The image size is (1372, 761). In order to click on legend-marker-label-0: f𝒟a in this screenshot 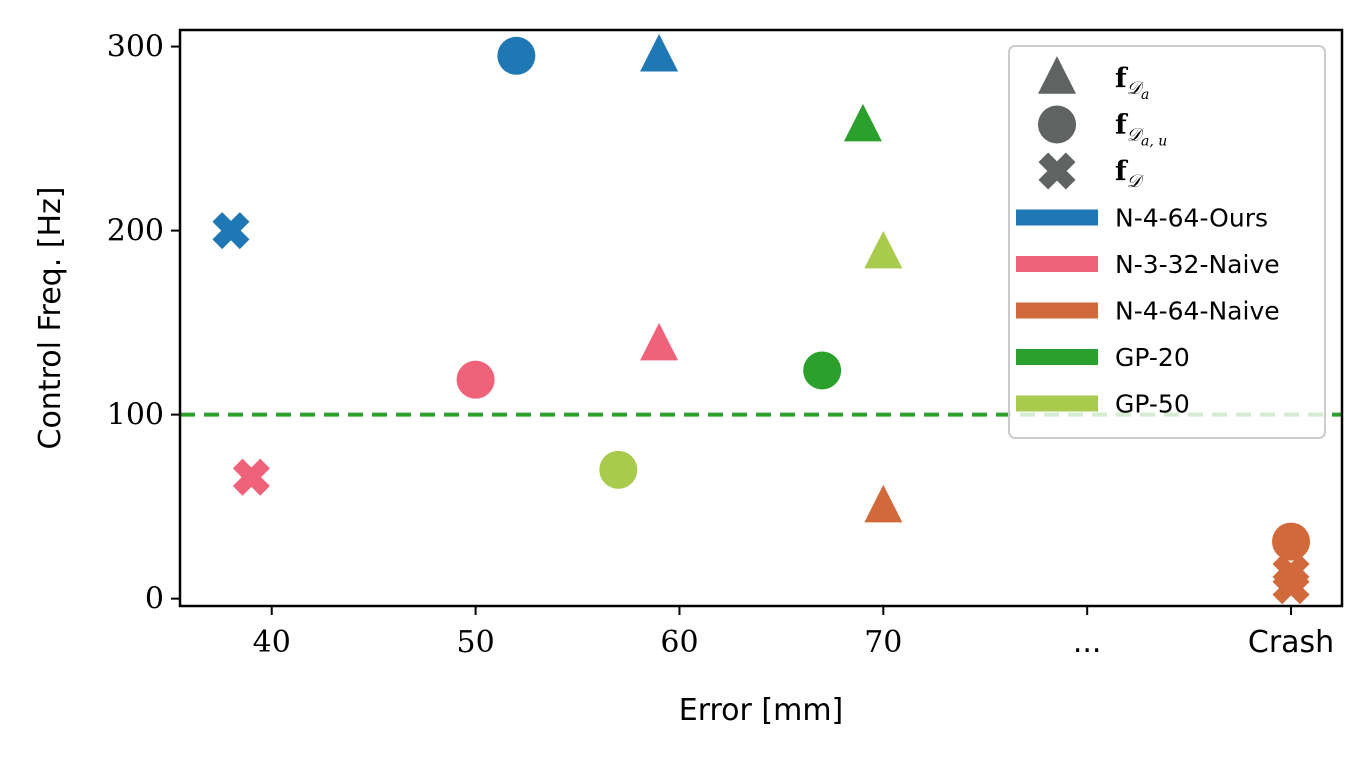, I will do `click(1132, 83)`.